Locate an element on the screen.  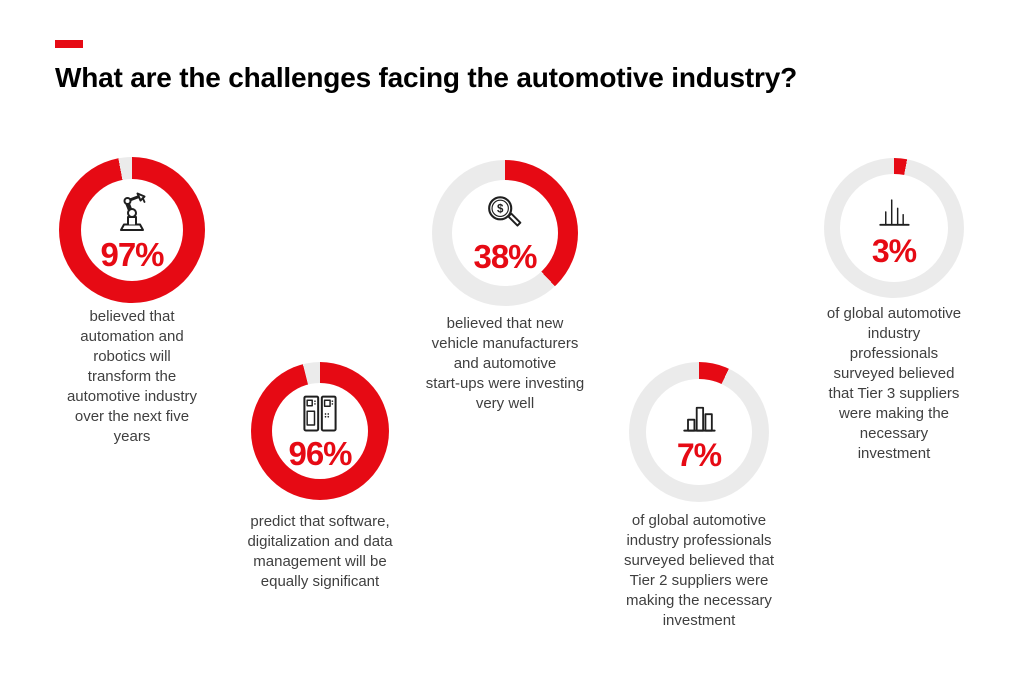
percent-value: 97% is located at coordinates (132, 254).